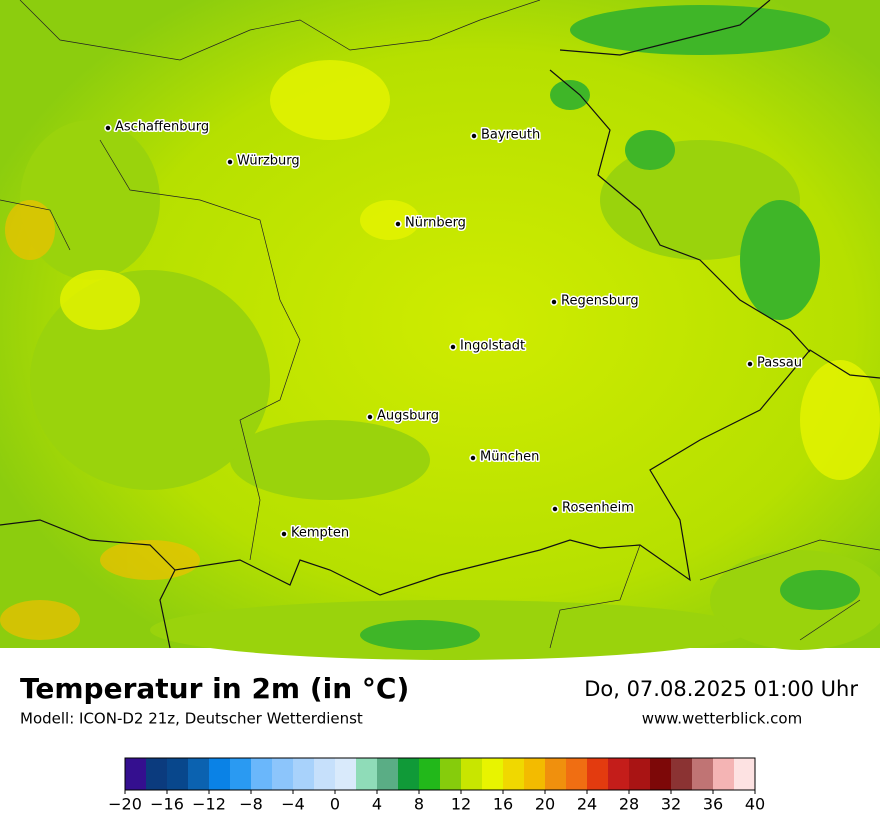 The width and height of the screenshot is (880, 830). What do you see at coordinates (509, 457) in the screenshot?
I see `city-label: München` at bounding box center [509, 457].